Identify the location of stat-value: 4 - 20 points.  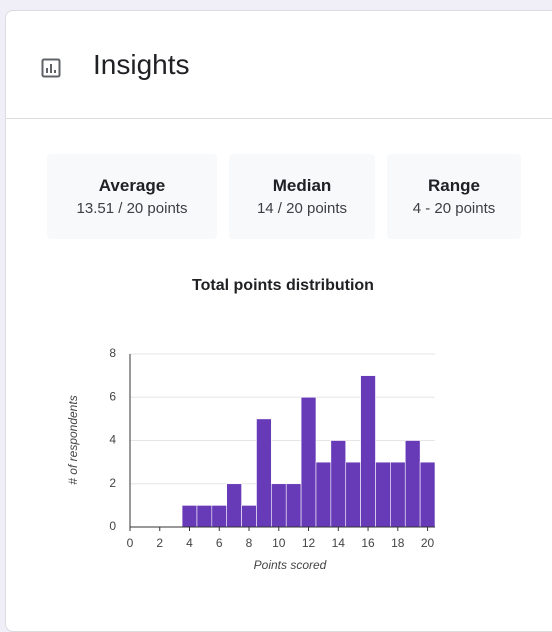
(454, 208).